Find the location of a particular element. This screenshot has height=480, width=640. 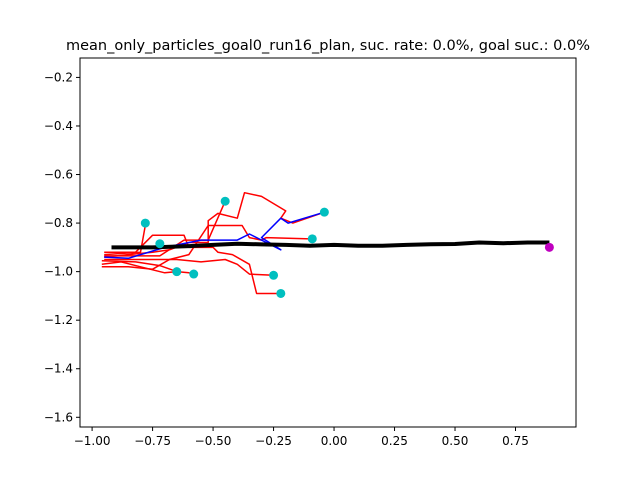

best-trajectory-line is located at coordinates (214, 235).